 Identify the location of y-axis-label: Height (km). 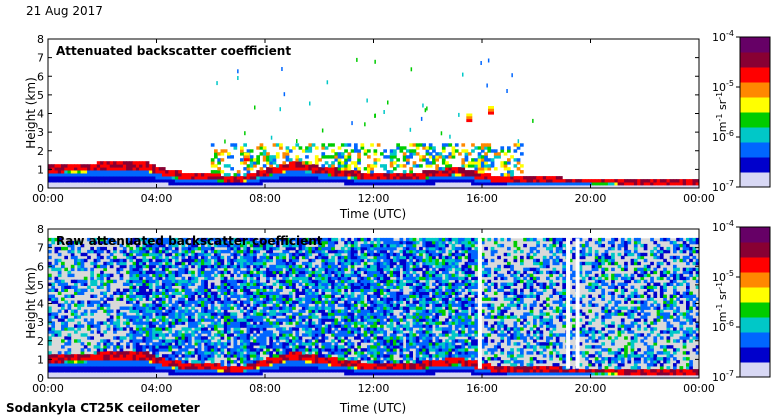
(31, 112).